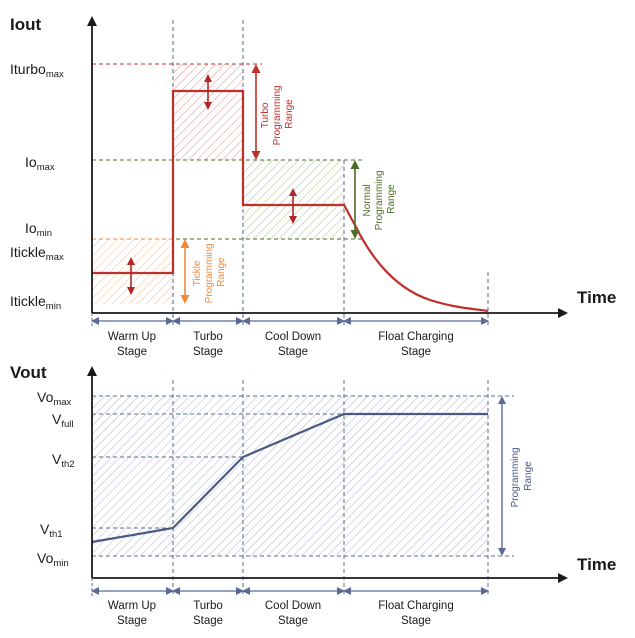 This screenshot has height=638, width=635. Describe the element at coordinates (415, 344) in the screenshot. I see `stage-label-float-top: Float Charging Stage` at that location.